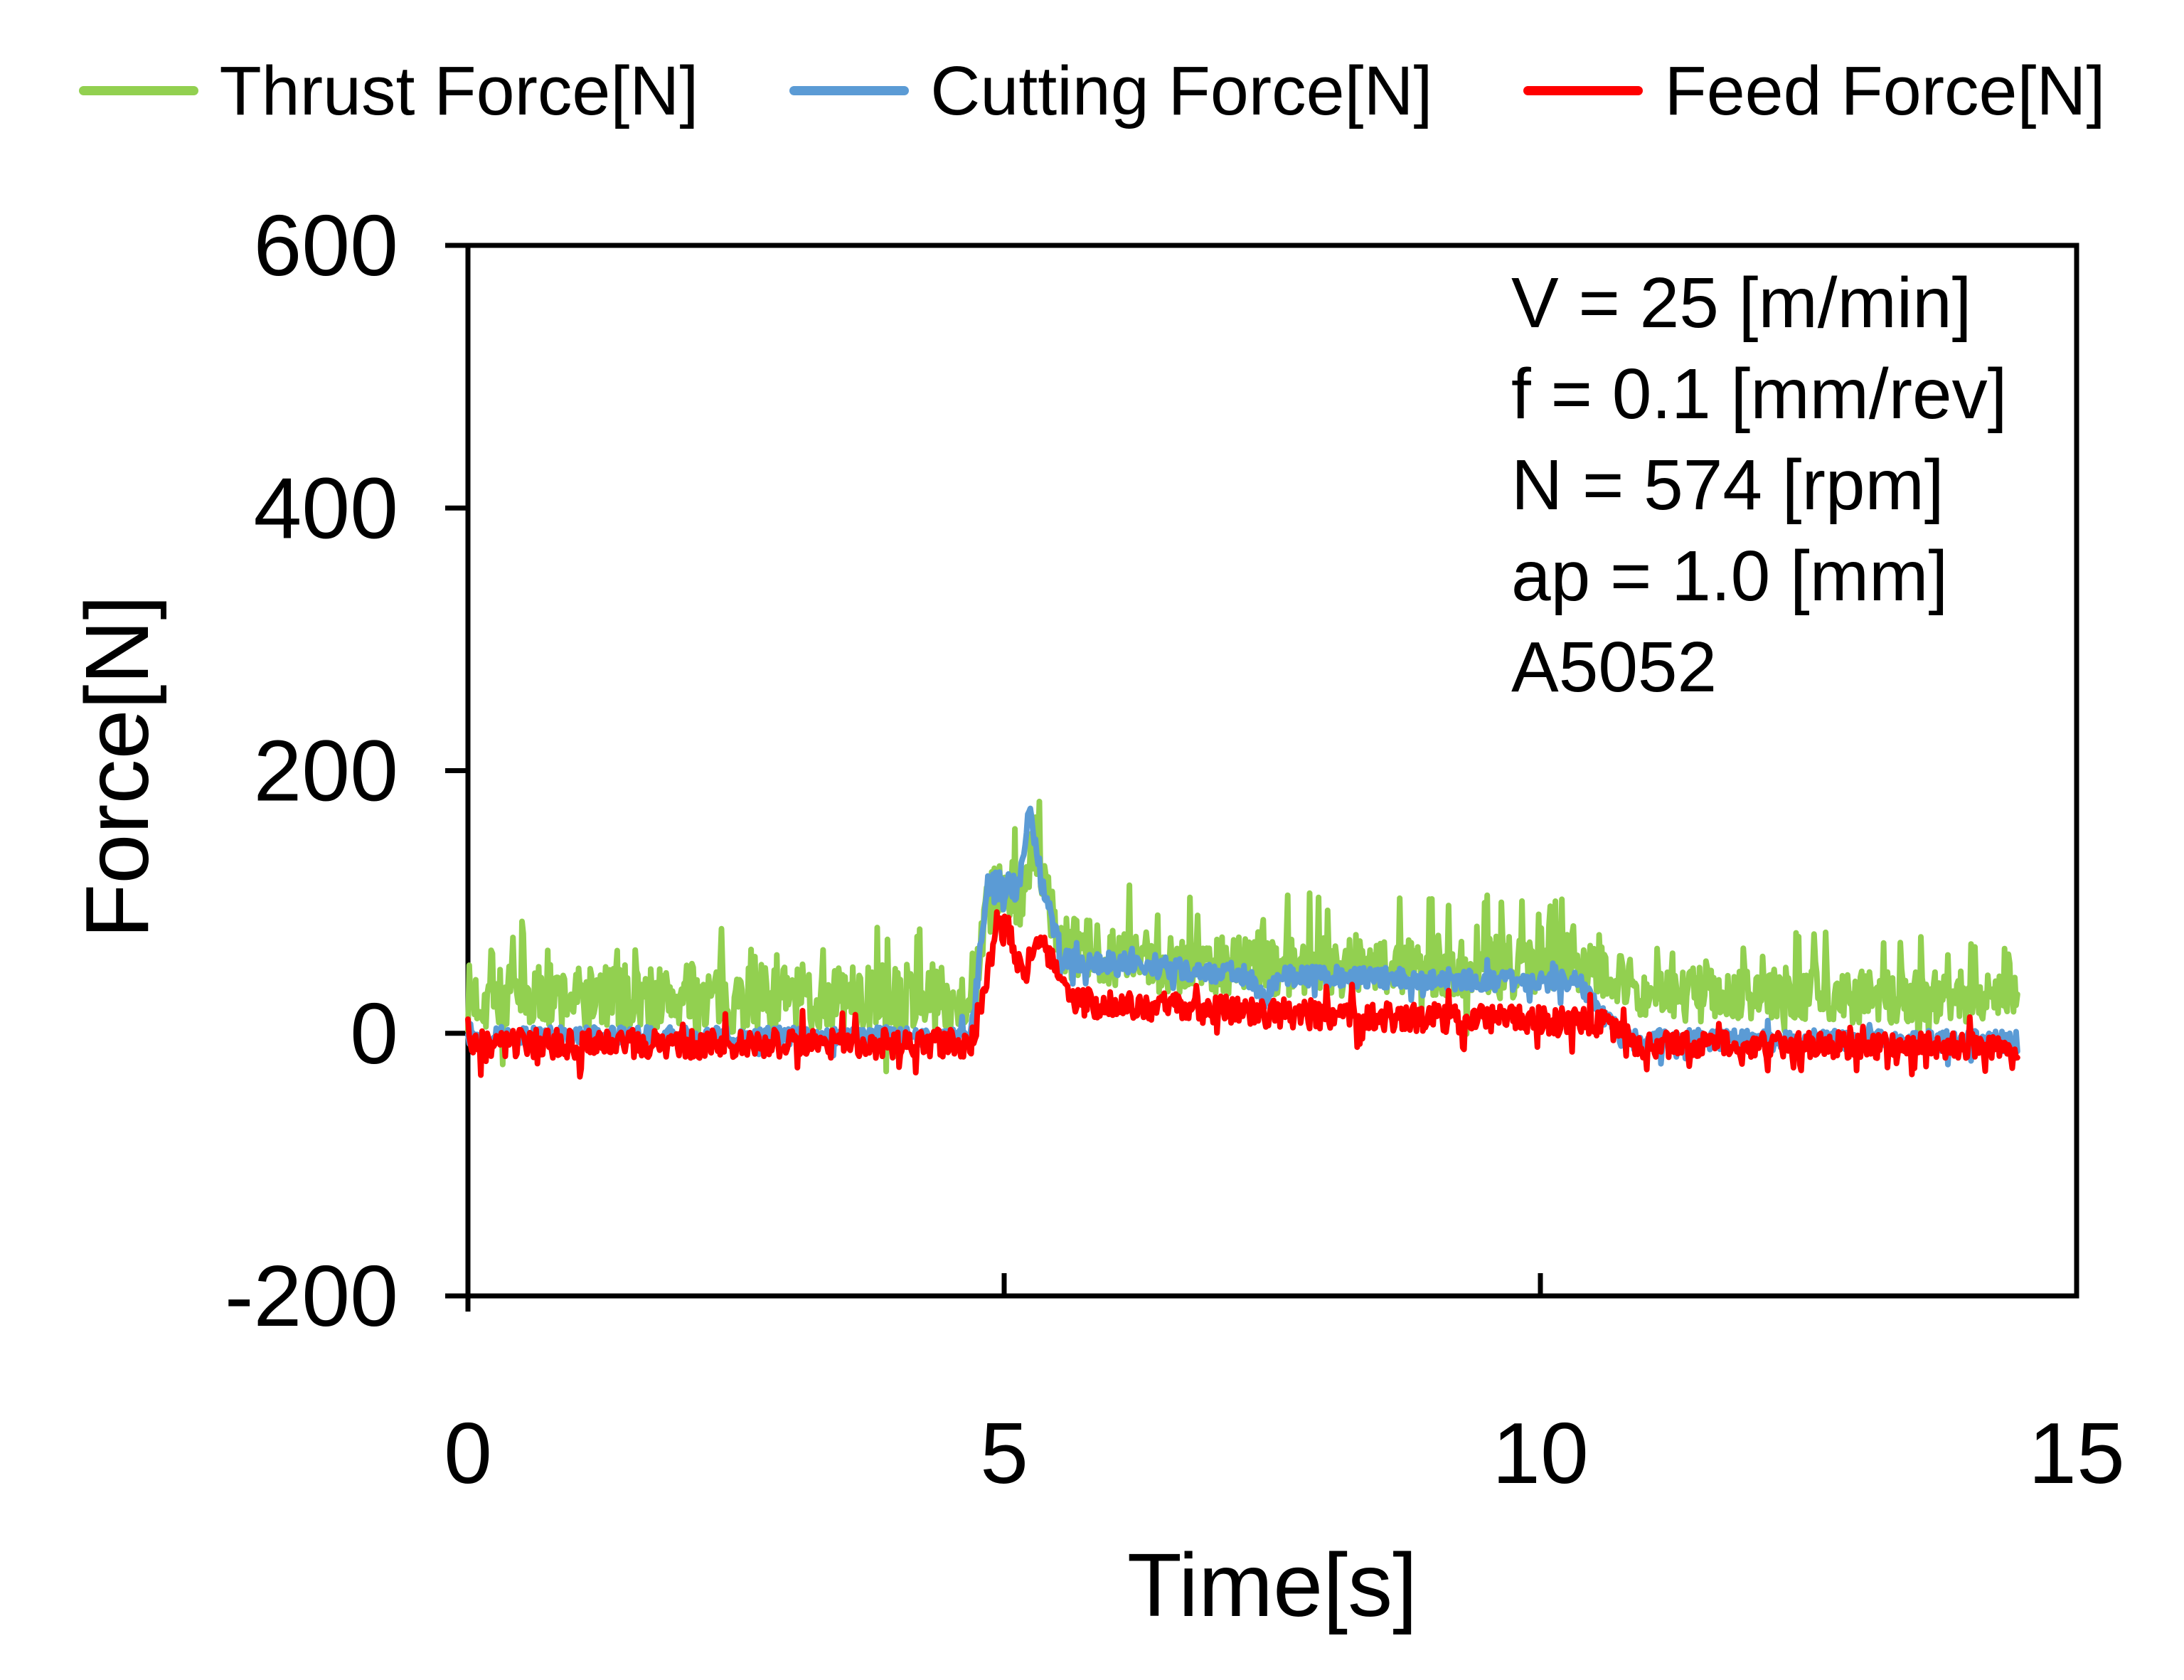 This screenshot has width=2184, height=1680. I want to click on annotation-line: A5052, so click(1614, 667).